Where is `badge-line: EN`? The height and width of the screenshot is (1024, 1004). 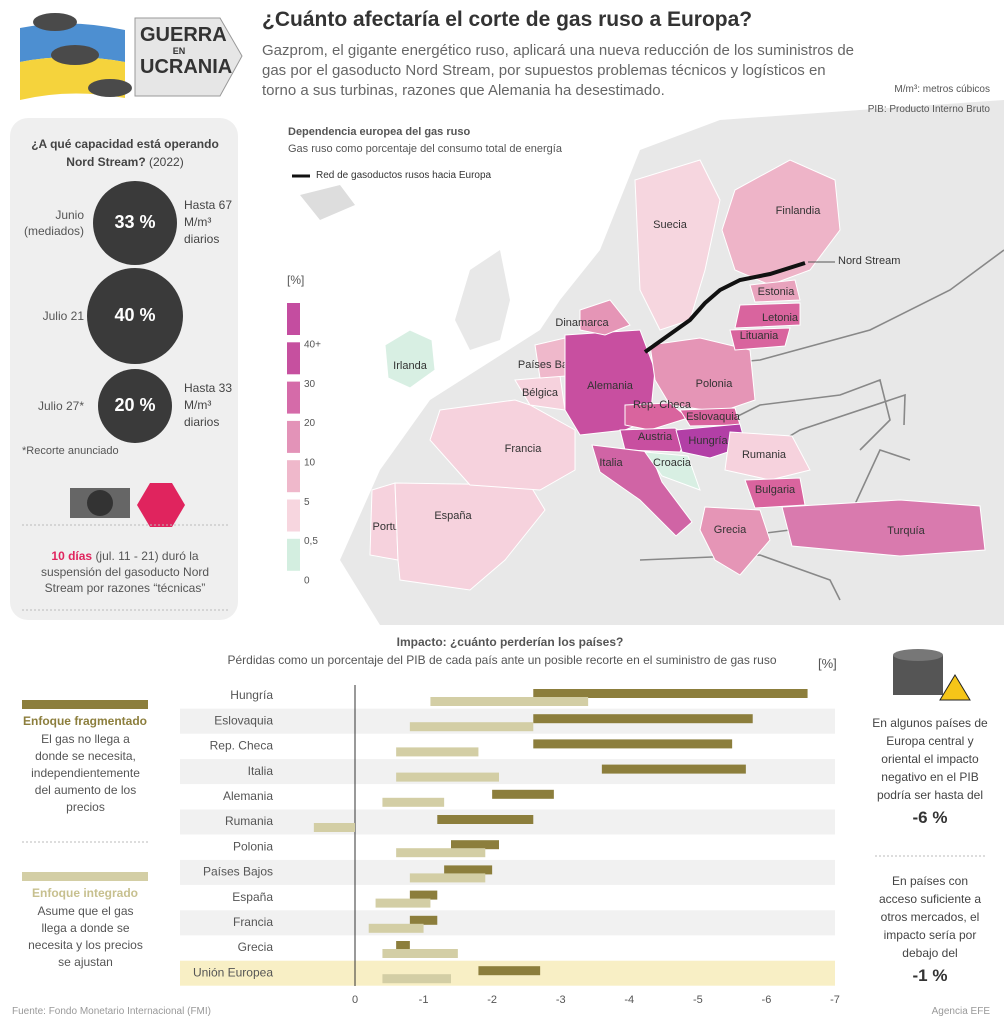
badge-line: EN is located at coordinates (179, 51).